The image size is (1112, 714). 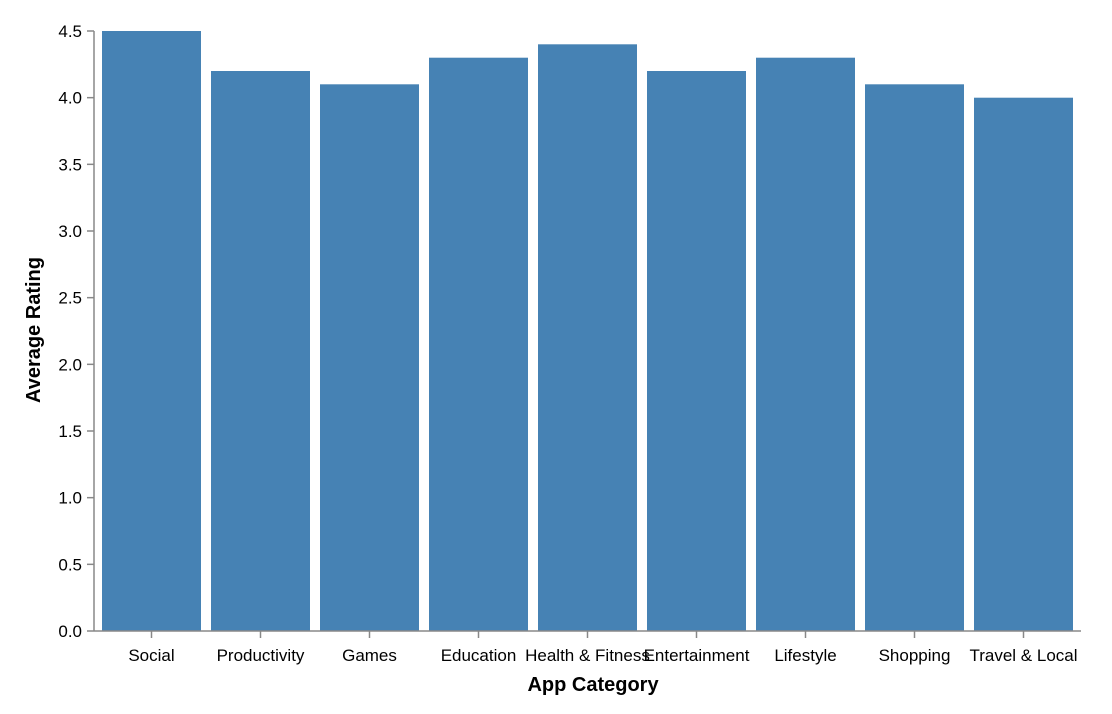 I want to click on x-tick-label: Shopping, so click(x=915, y=655).